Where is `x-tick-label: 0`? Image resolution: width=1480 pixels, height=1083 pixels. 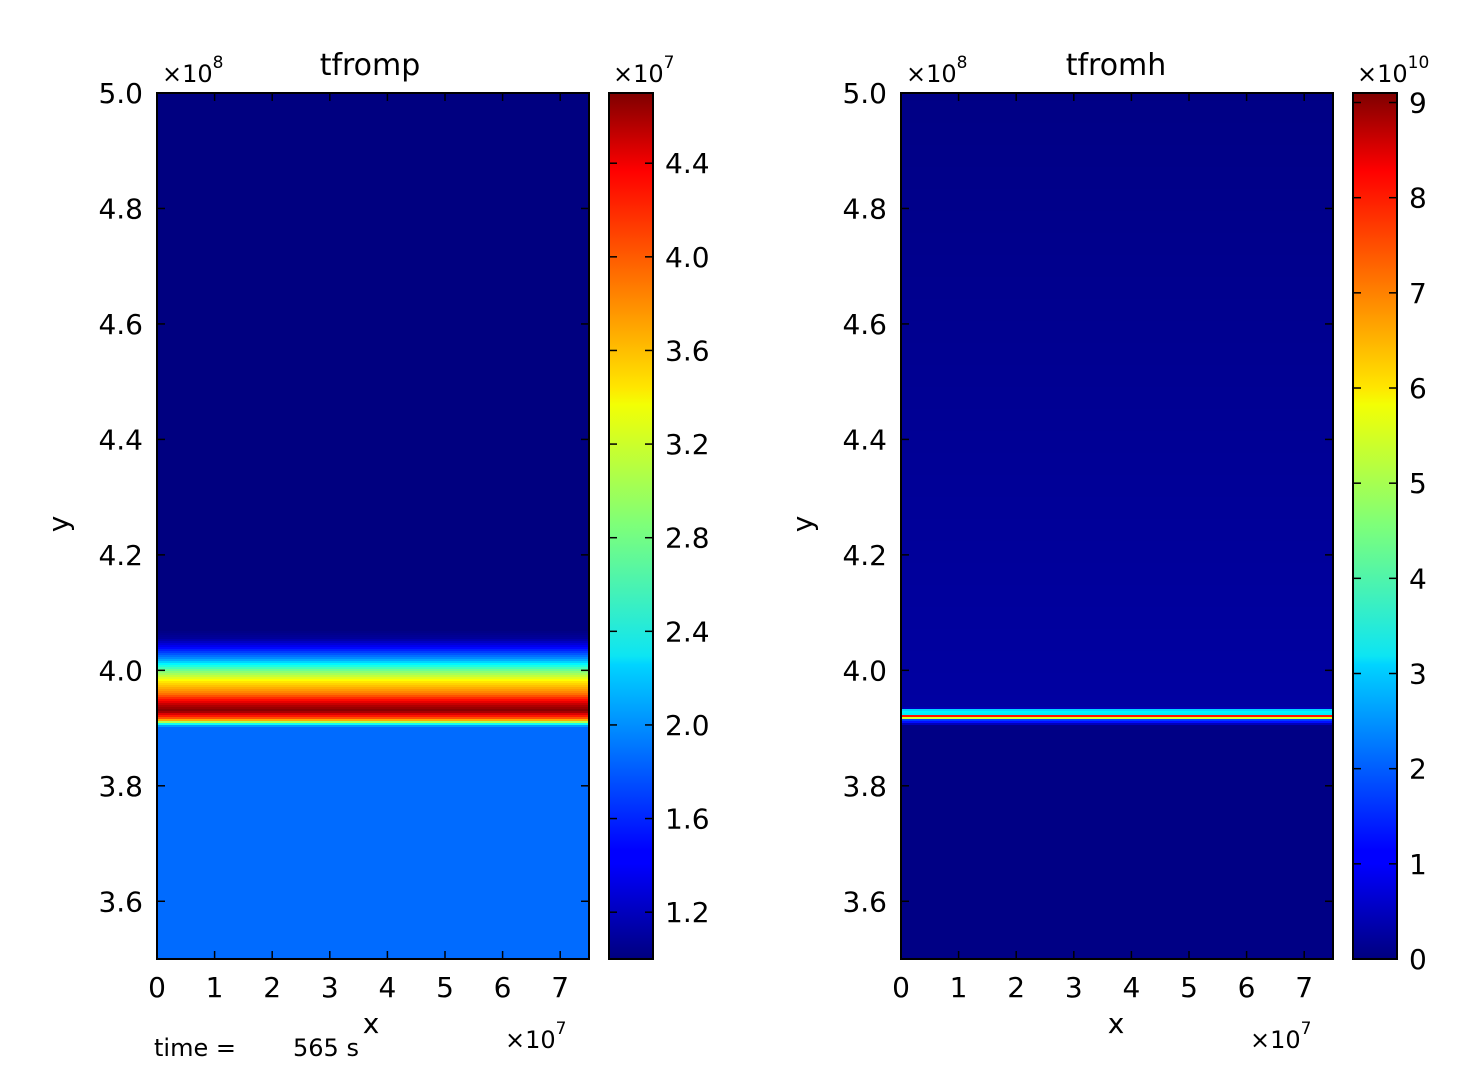 x-tick-label: 0 is located at coordinates (157, 987).